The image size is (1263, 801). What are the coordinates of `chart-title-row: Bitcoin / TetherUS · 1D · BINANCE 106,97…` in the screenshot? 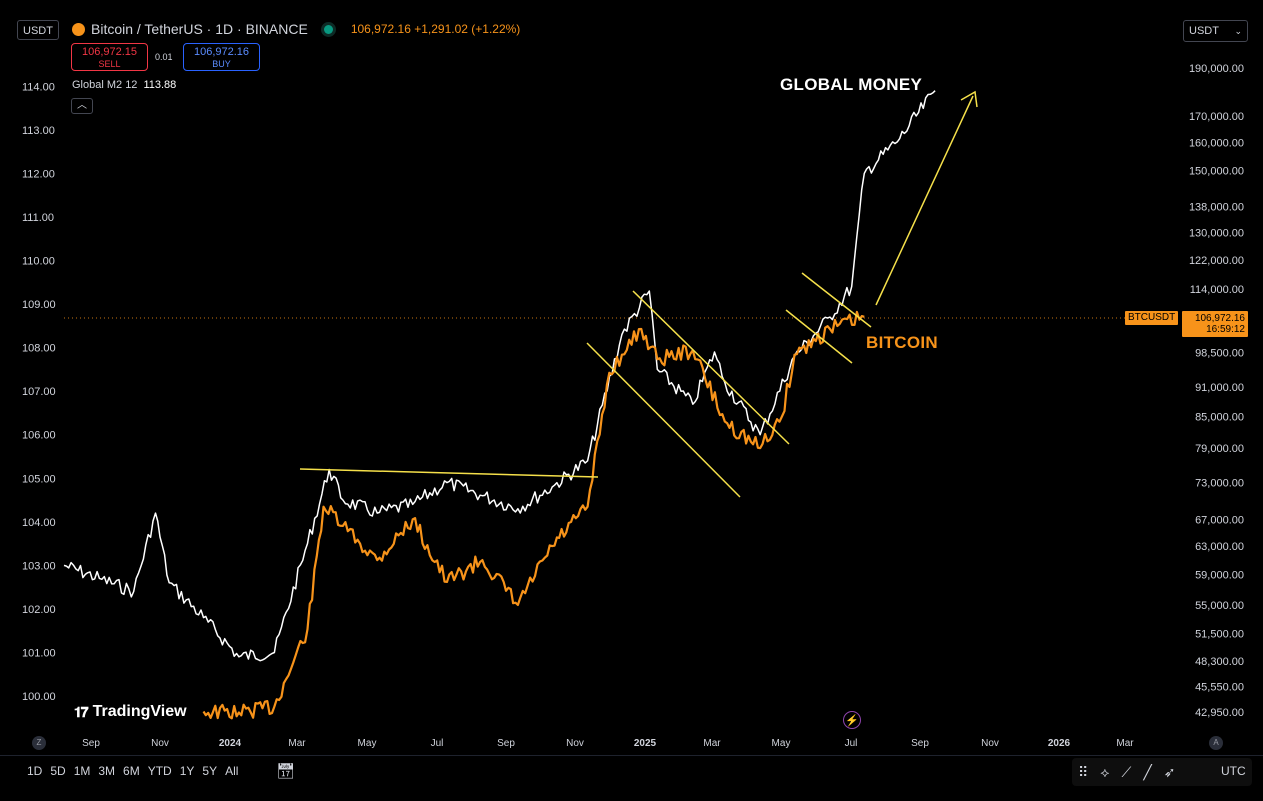 It's located at (296, 29).